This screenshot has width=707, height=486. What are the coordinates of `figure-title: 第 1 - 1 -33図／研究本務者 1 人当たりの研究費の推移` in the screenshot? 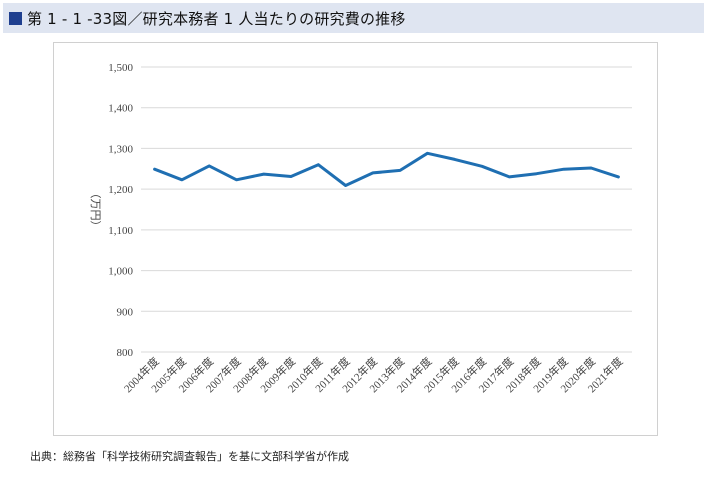 It's located at (216, 18).